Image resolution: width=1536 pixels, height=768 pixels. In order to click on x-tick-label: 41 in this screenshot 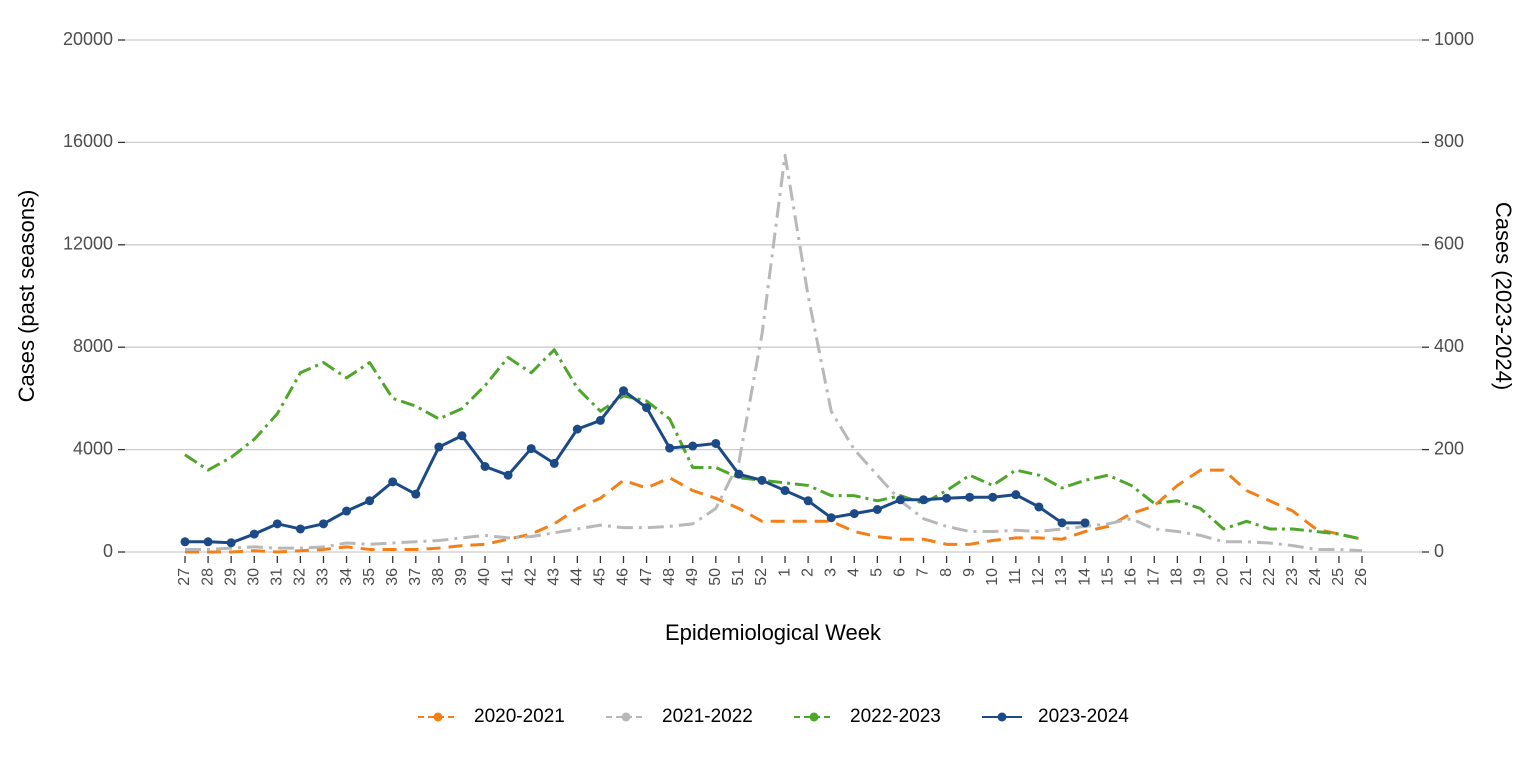, I will do `click(507, 577)`.